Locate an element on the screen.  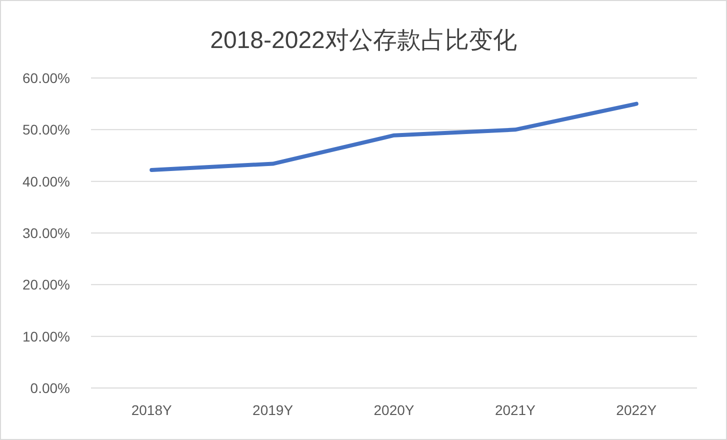
line-series is located at coordinates (394, 137).